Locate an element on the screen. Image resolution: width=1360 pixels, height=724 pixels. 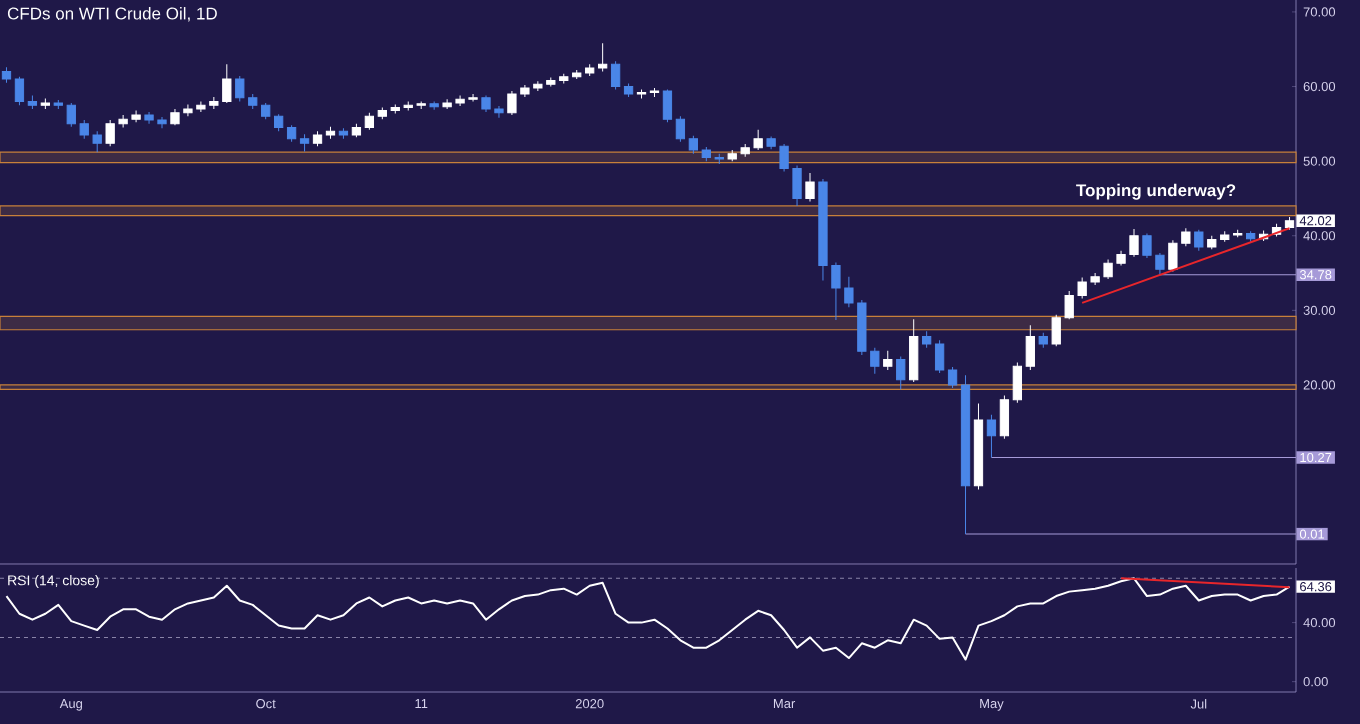
annotation: Topping underway? is located at coordinates (1156, 191).